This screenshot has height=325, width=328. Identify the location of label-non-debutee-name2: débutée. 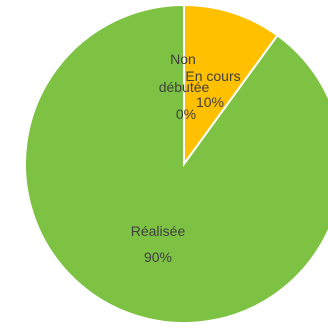
(184, 87).